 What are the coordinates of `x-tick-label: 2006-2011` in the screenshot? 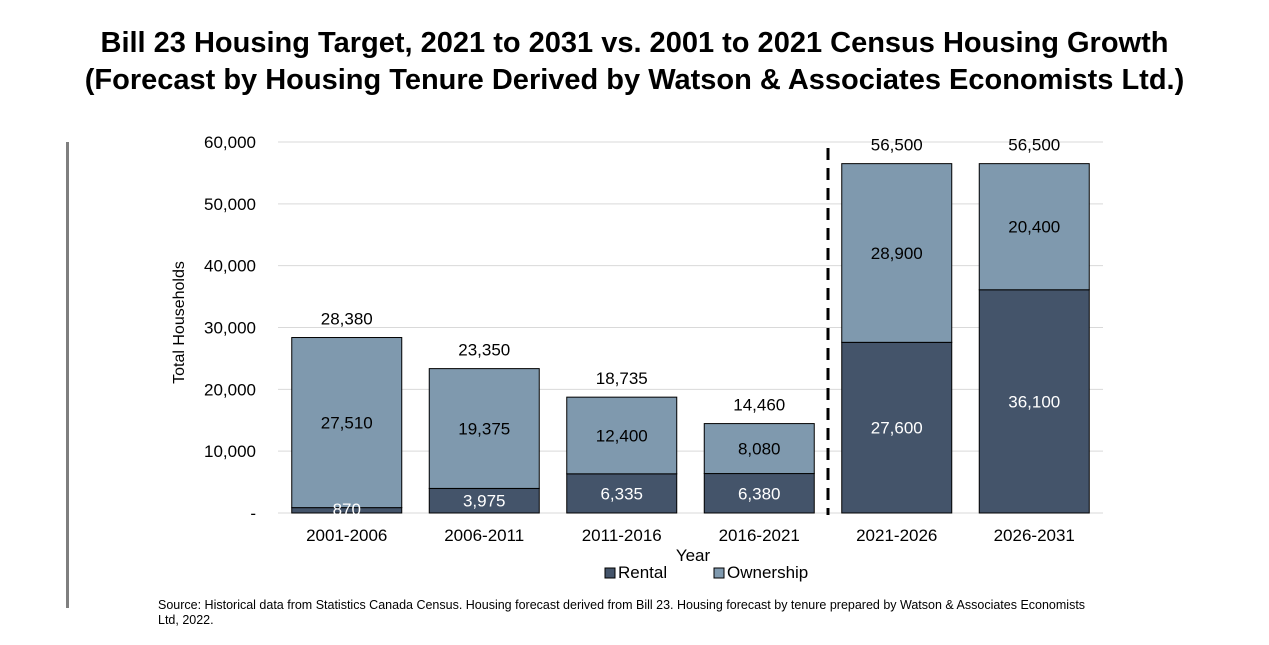 It's located at (484, 535).